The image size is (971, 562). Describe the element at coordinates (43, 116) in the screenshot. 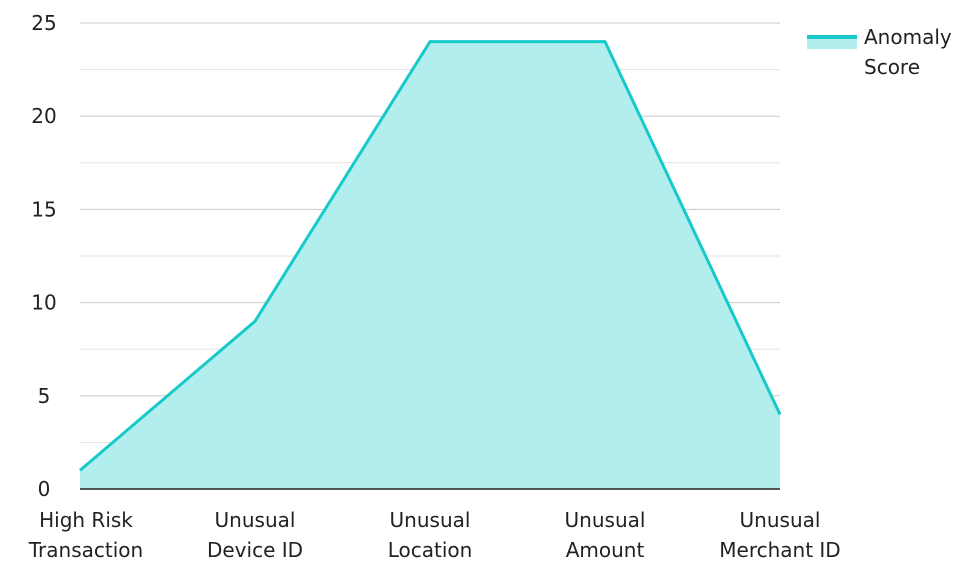

I see `y-tick-label: 20` at that location.